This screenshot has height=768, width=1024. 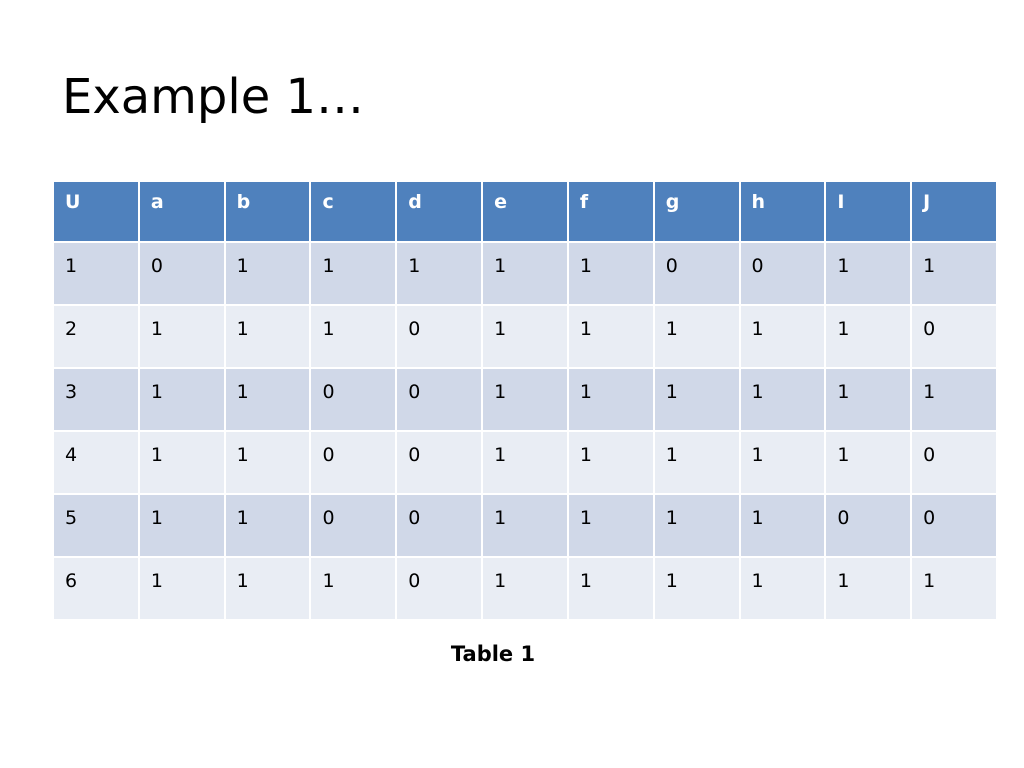 I want to click on table-caption: Table 1, so click(x=493, y=654).